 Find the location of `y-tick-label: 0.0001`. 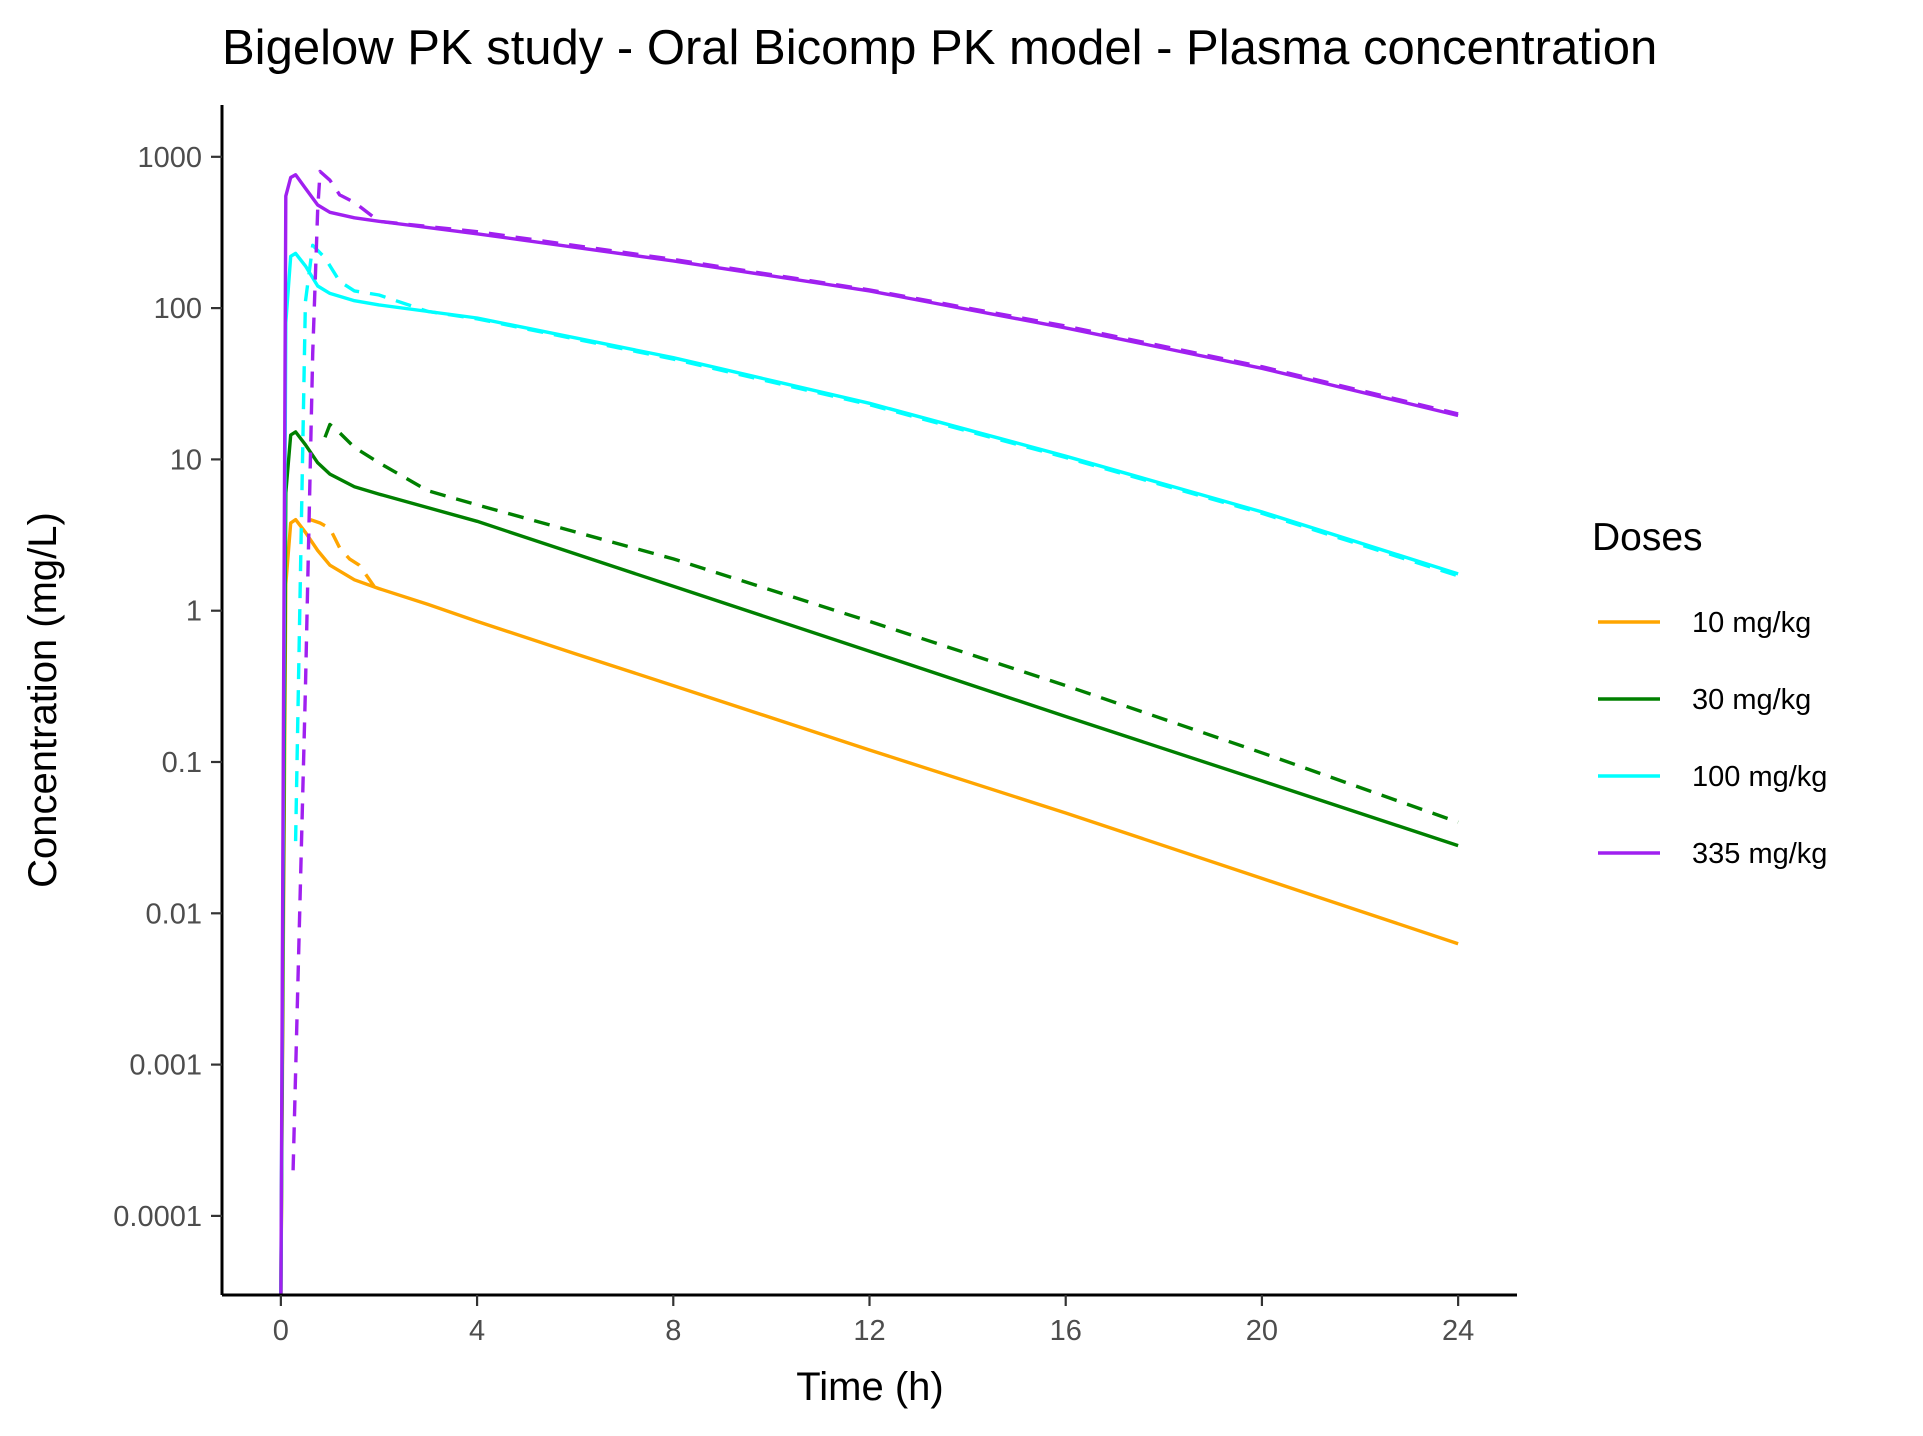

y-tick-label: 0.0001 is located at coordinates (157, 1217).